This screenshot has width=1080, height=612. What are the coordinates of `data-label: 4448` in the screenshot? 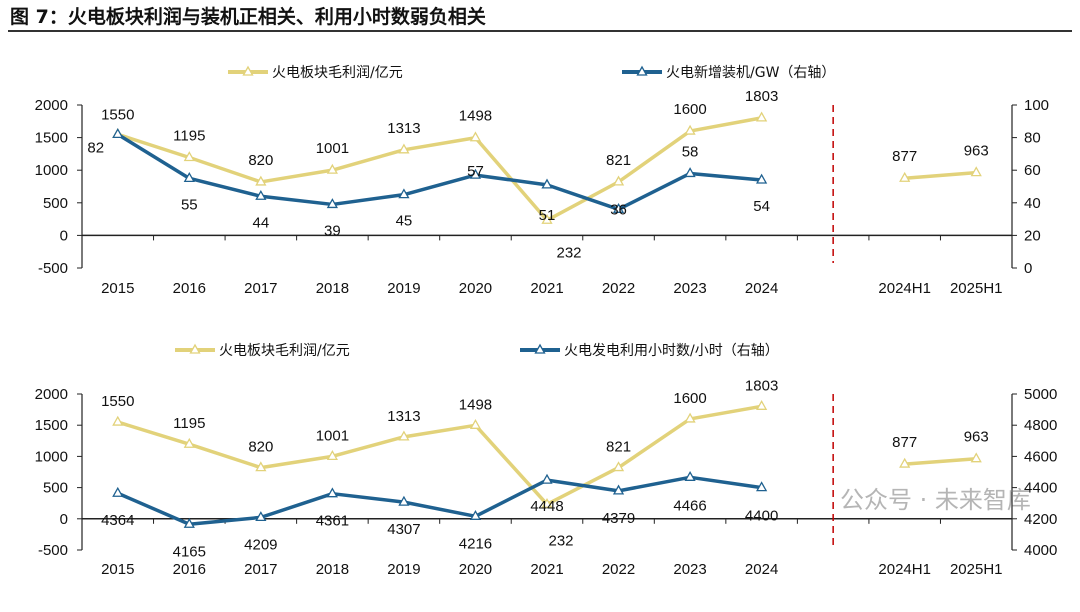 It's located at (546, 506).